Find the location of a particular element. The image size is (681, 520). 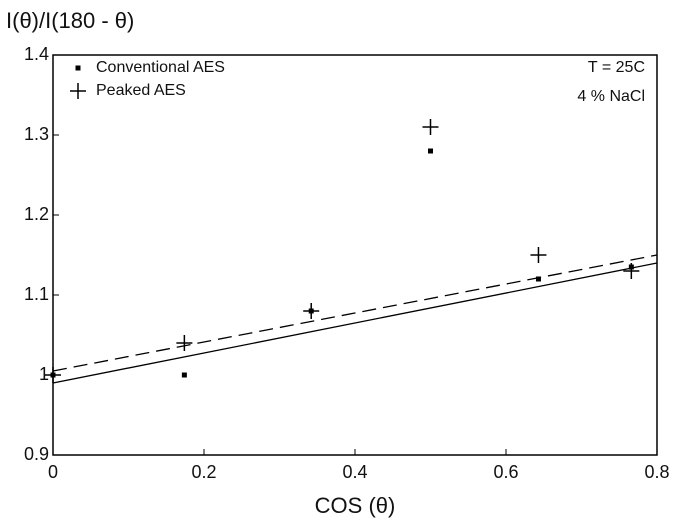

y-tick-label: 1.3 is located at coordinates (36, 134).